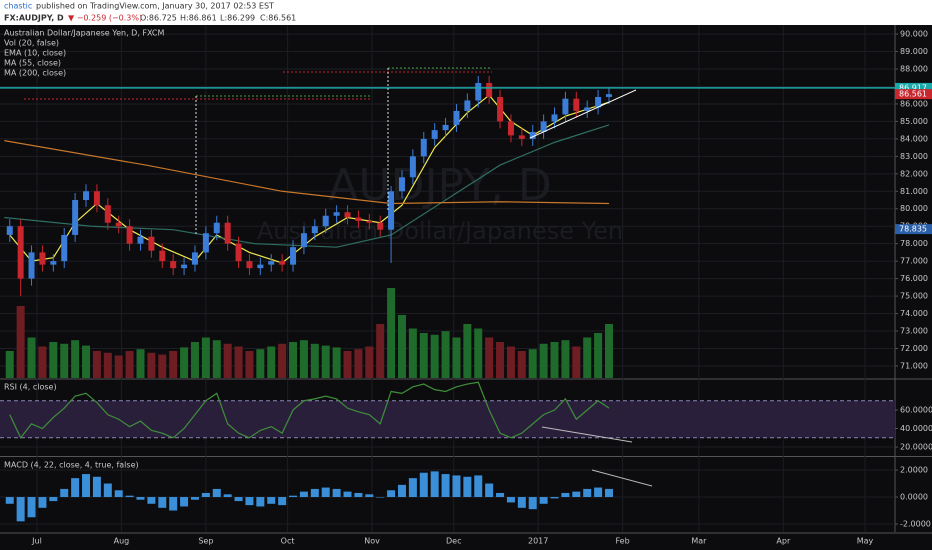 The height and width of the screenshot is (550, 932). What do you see at coordinates (914, 173) in the screenshot?
I see `y-tick-label: 82.000` at bounding box center [914, 173].